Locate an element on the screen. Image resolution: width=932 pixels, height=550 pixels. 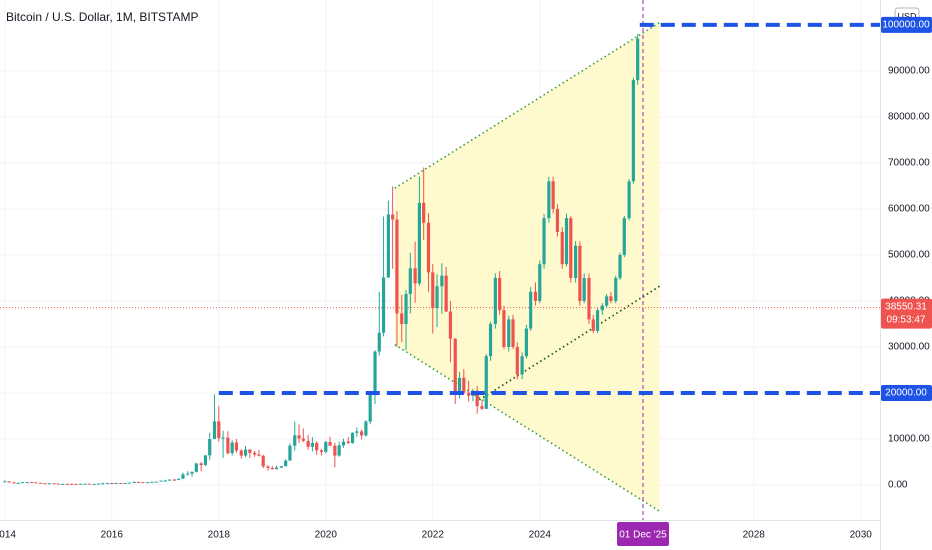
crosshair-label: 01 Dec '25 is located at coordinates (643, 535).